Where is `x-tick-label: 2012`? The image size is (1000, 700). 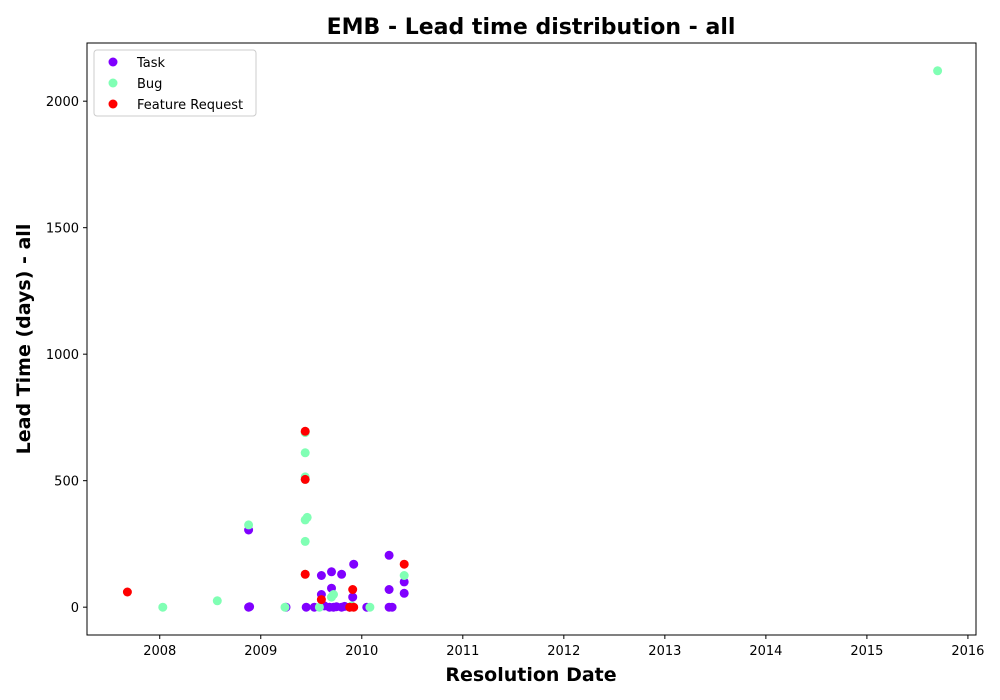 x-tick-label: 2012 is located at coordinates (563, 651).